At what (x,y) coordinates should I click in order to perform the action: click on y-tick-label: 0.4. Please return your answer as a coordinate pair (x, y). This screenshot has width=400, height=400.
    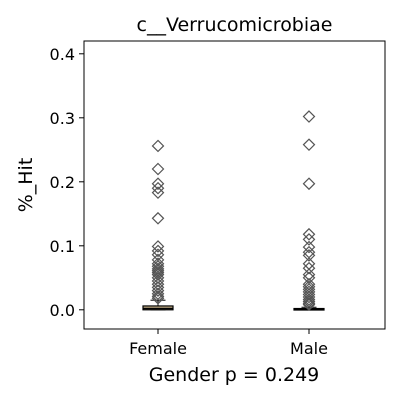
    Looking at the image, I should click on (62, 54).